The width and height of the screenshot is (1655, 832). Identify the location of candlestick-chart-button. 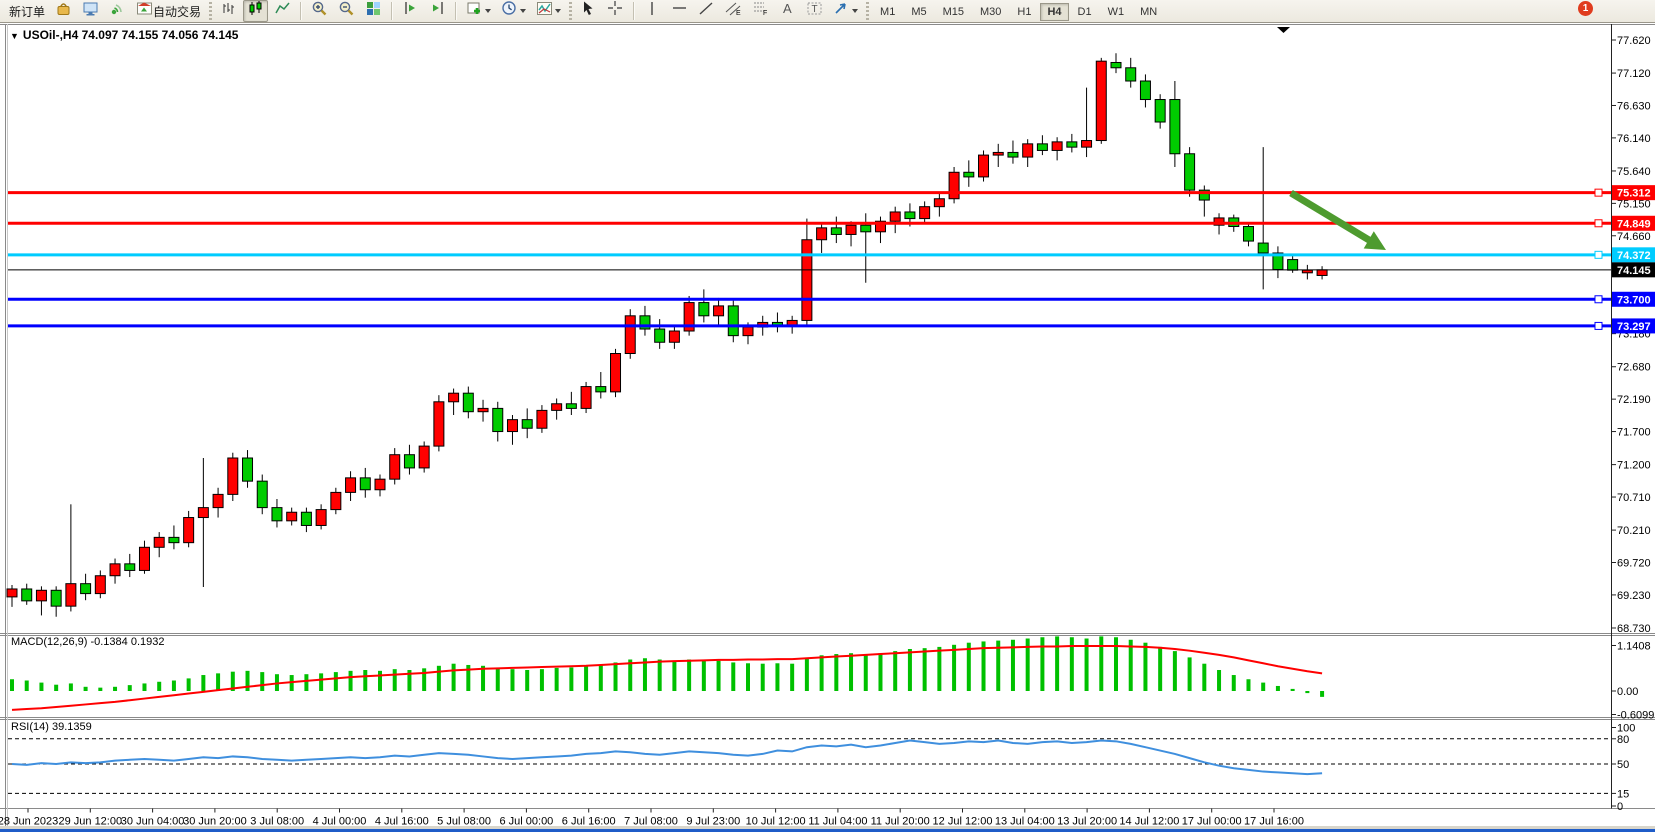
(256, 11).